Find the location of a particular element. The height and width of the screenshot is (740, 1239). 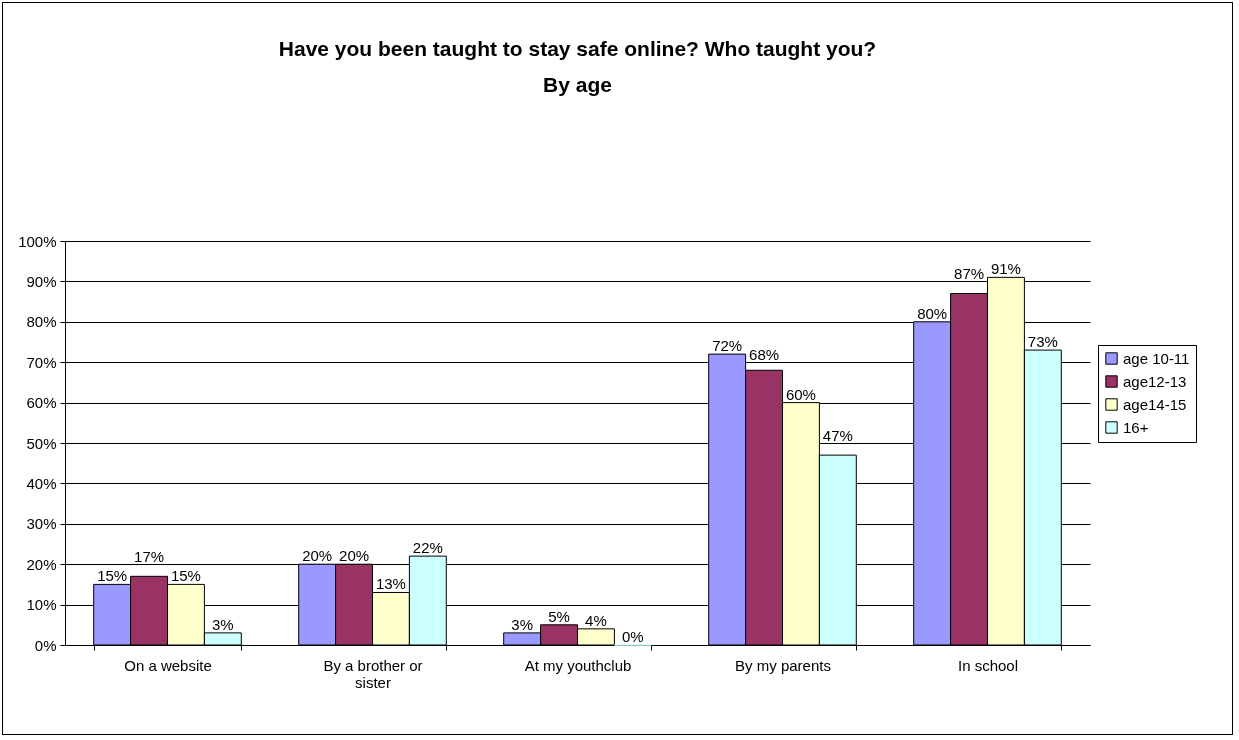

data-label: 5% is located at coordinates (559, 616).